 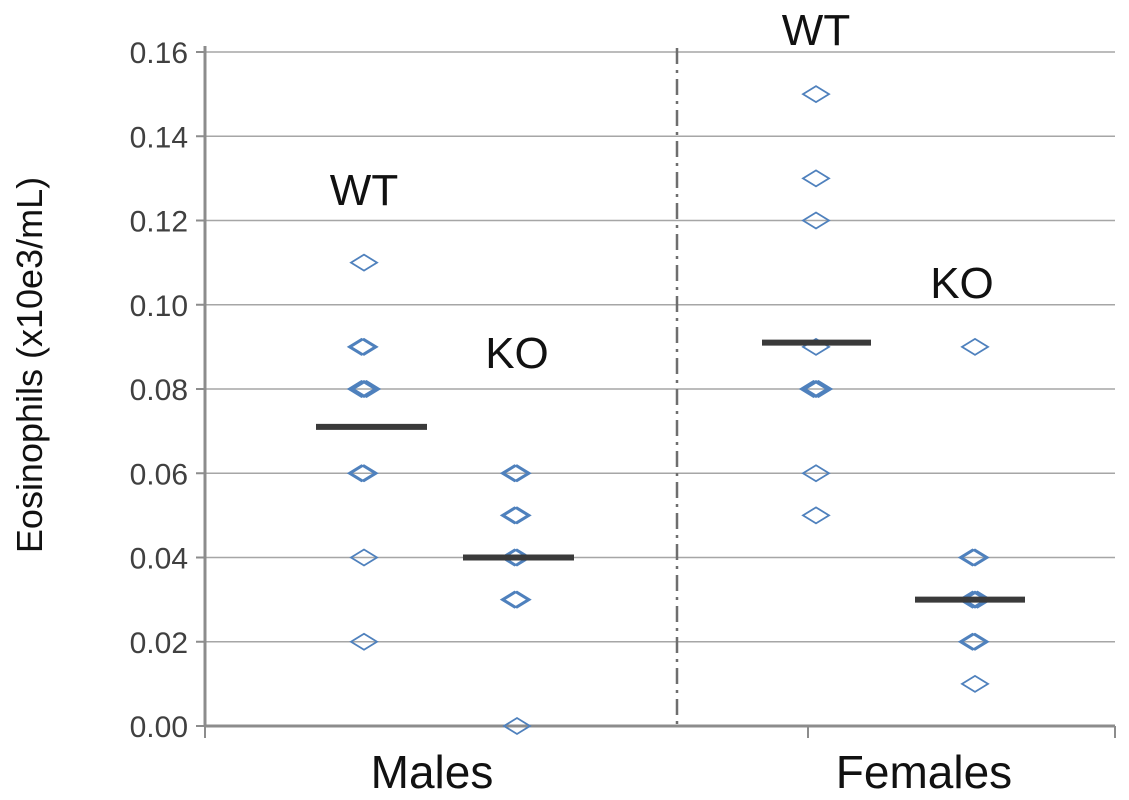 I want to click on category-labels: Males Females, so click(x=692, y=772).